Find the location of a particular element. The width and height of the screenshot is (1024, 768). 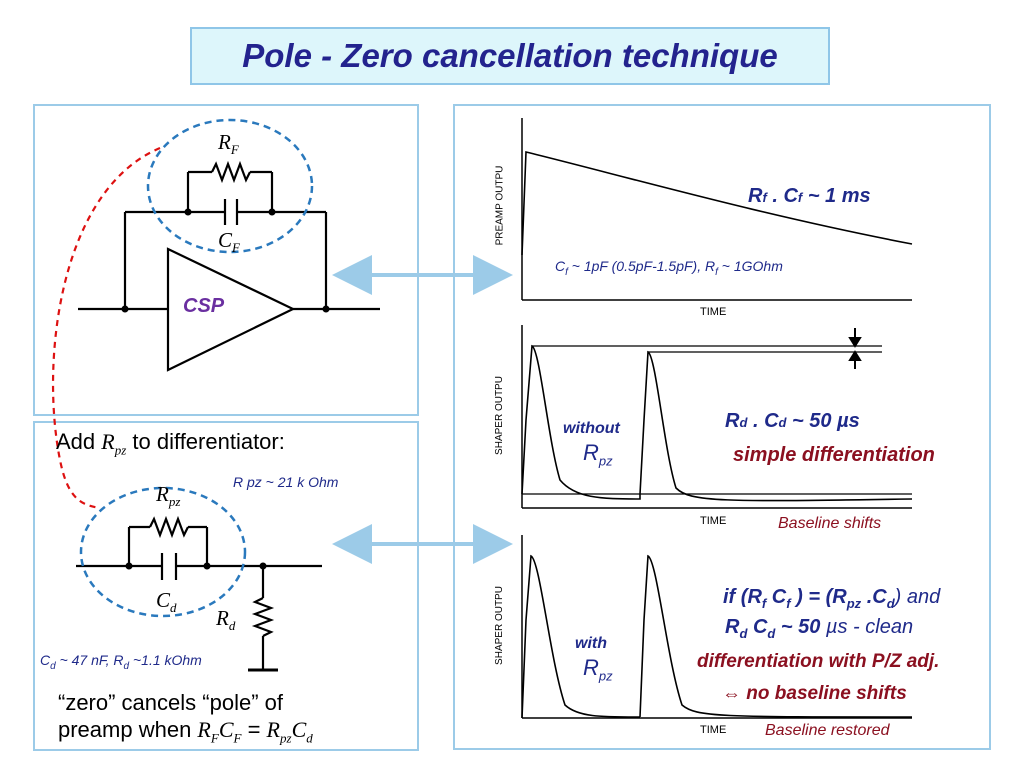

rd-label: Rd is located at coordinates (226, 620).